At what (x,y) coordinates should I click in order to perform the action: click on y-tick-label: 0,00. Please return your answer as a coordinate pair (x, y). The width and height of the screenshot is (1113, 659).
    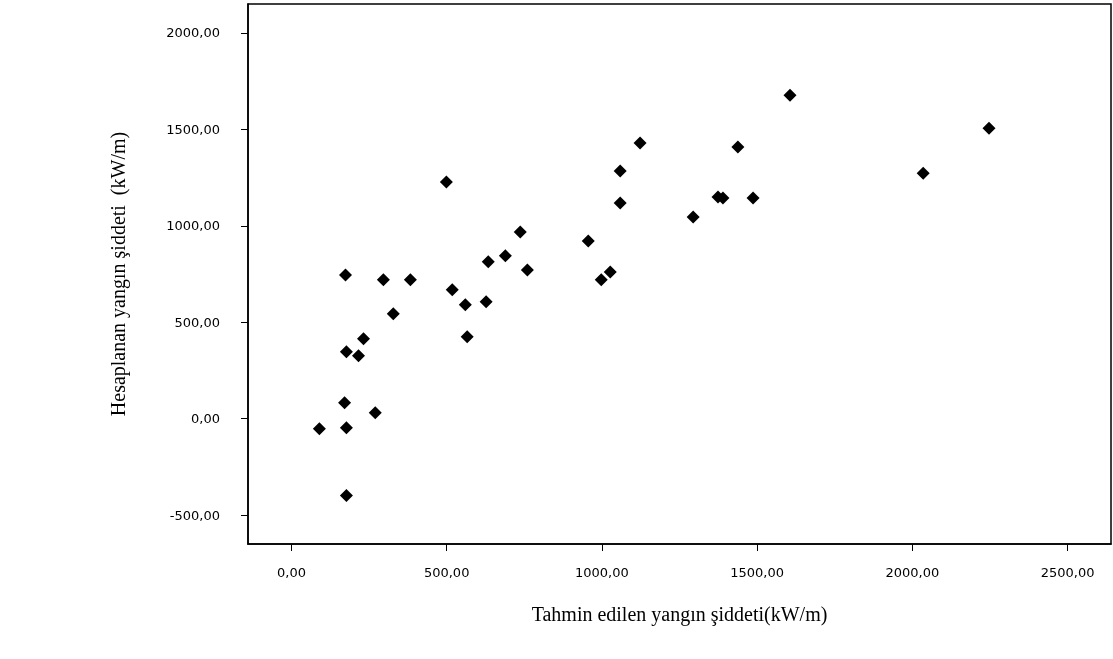
    Looking at the image, I should click on (205, 419).